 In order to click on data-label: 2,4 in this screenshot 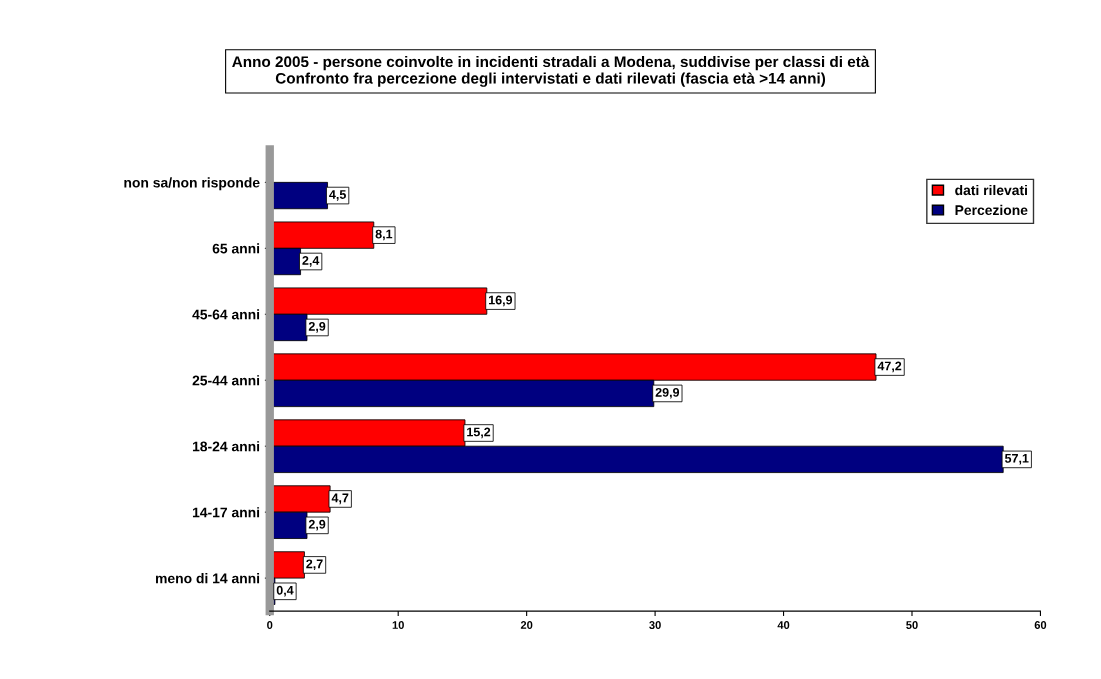, I will do `click(311, 261)`.